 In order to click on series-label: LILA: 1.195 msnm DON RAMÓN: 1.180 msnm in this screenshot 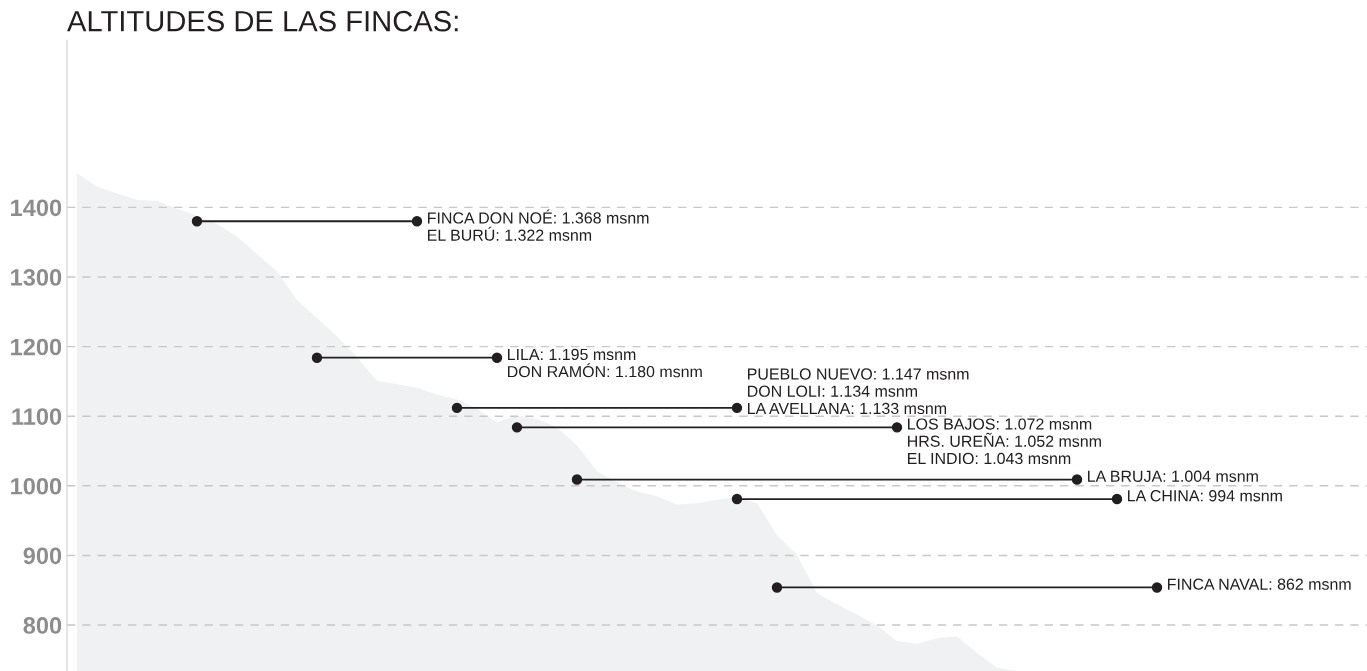, I will do `click(605, 363)`.